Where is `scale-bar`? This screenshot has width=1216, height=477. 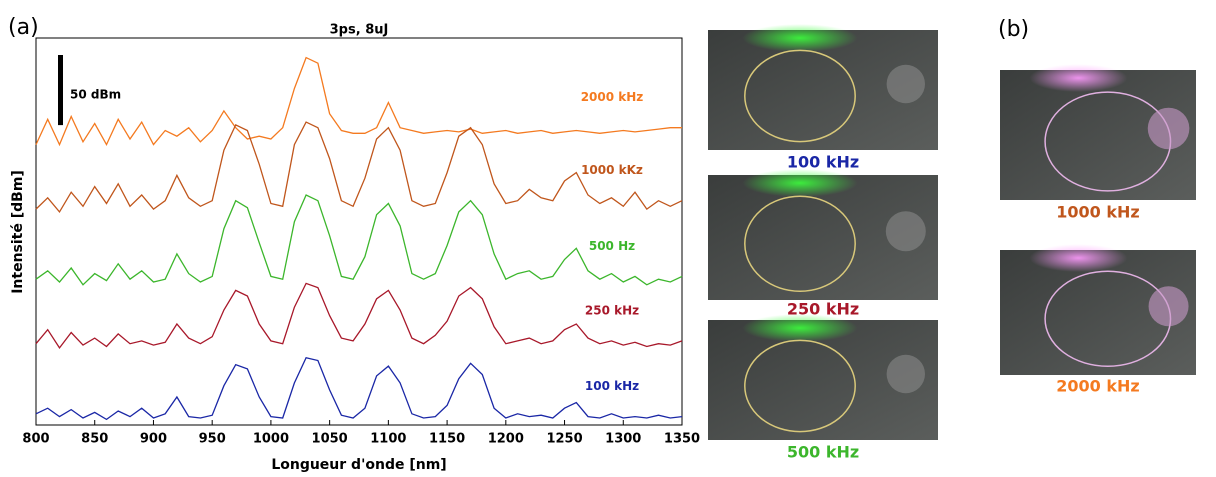 scale-bar is located at coordinates (60, 90).